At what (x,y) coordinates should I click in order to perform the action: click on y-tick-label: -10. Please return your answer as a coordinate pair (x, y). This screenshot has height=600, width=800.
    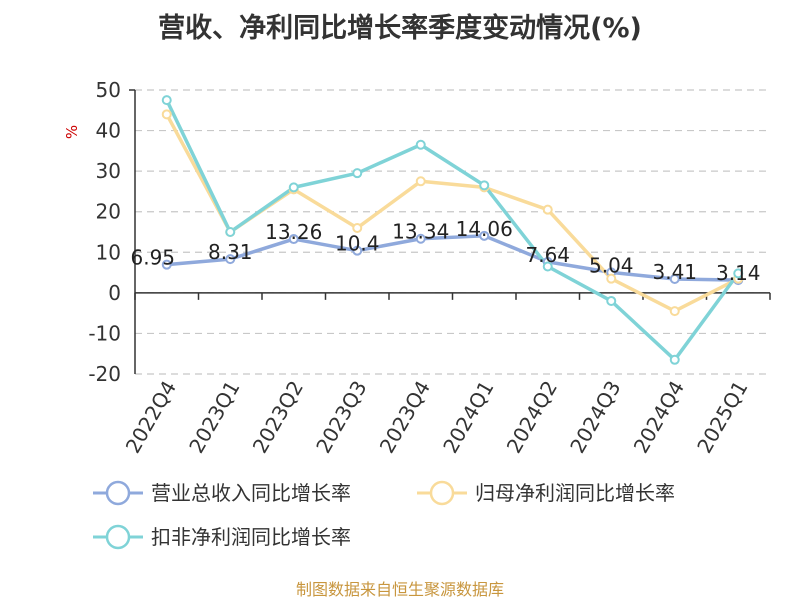
    Looking at the image, I should click on (104, 333).